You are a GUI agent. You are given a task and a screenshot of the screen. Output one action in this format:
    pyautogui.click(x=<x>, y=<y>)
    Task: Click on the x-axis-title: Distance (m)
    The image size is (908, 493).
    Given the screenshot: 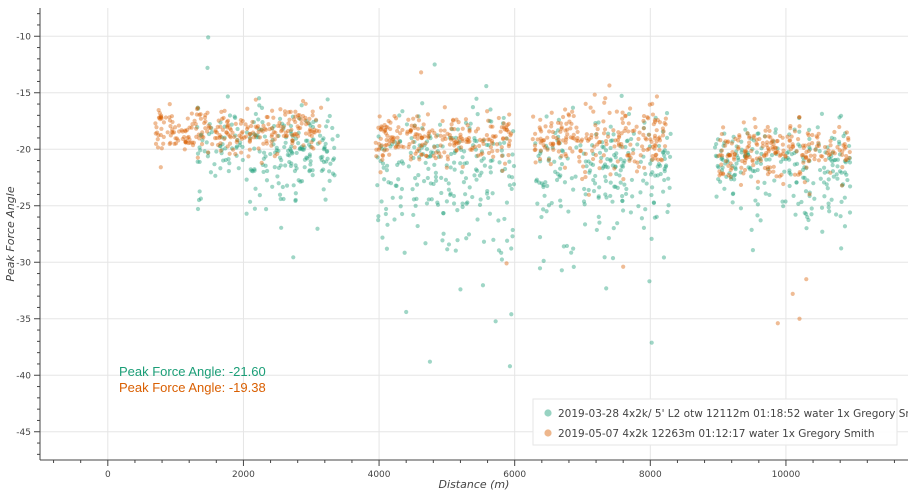 What is the action you would take?
    pyautogui.click(x=474, y=484)
    